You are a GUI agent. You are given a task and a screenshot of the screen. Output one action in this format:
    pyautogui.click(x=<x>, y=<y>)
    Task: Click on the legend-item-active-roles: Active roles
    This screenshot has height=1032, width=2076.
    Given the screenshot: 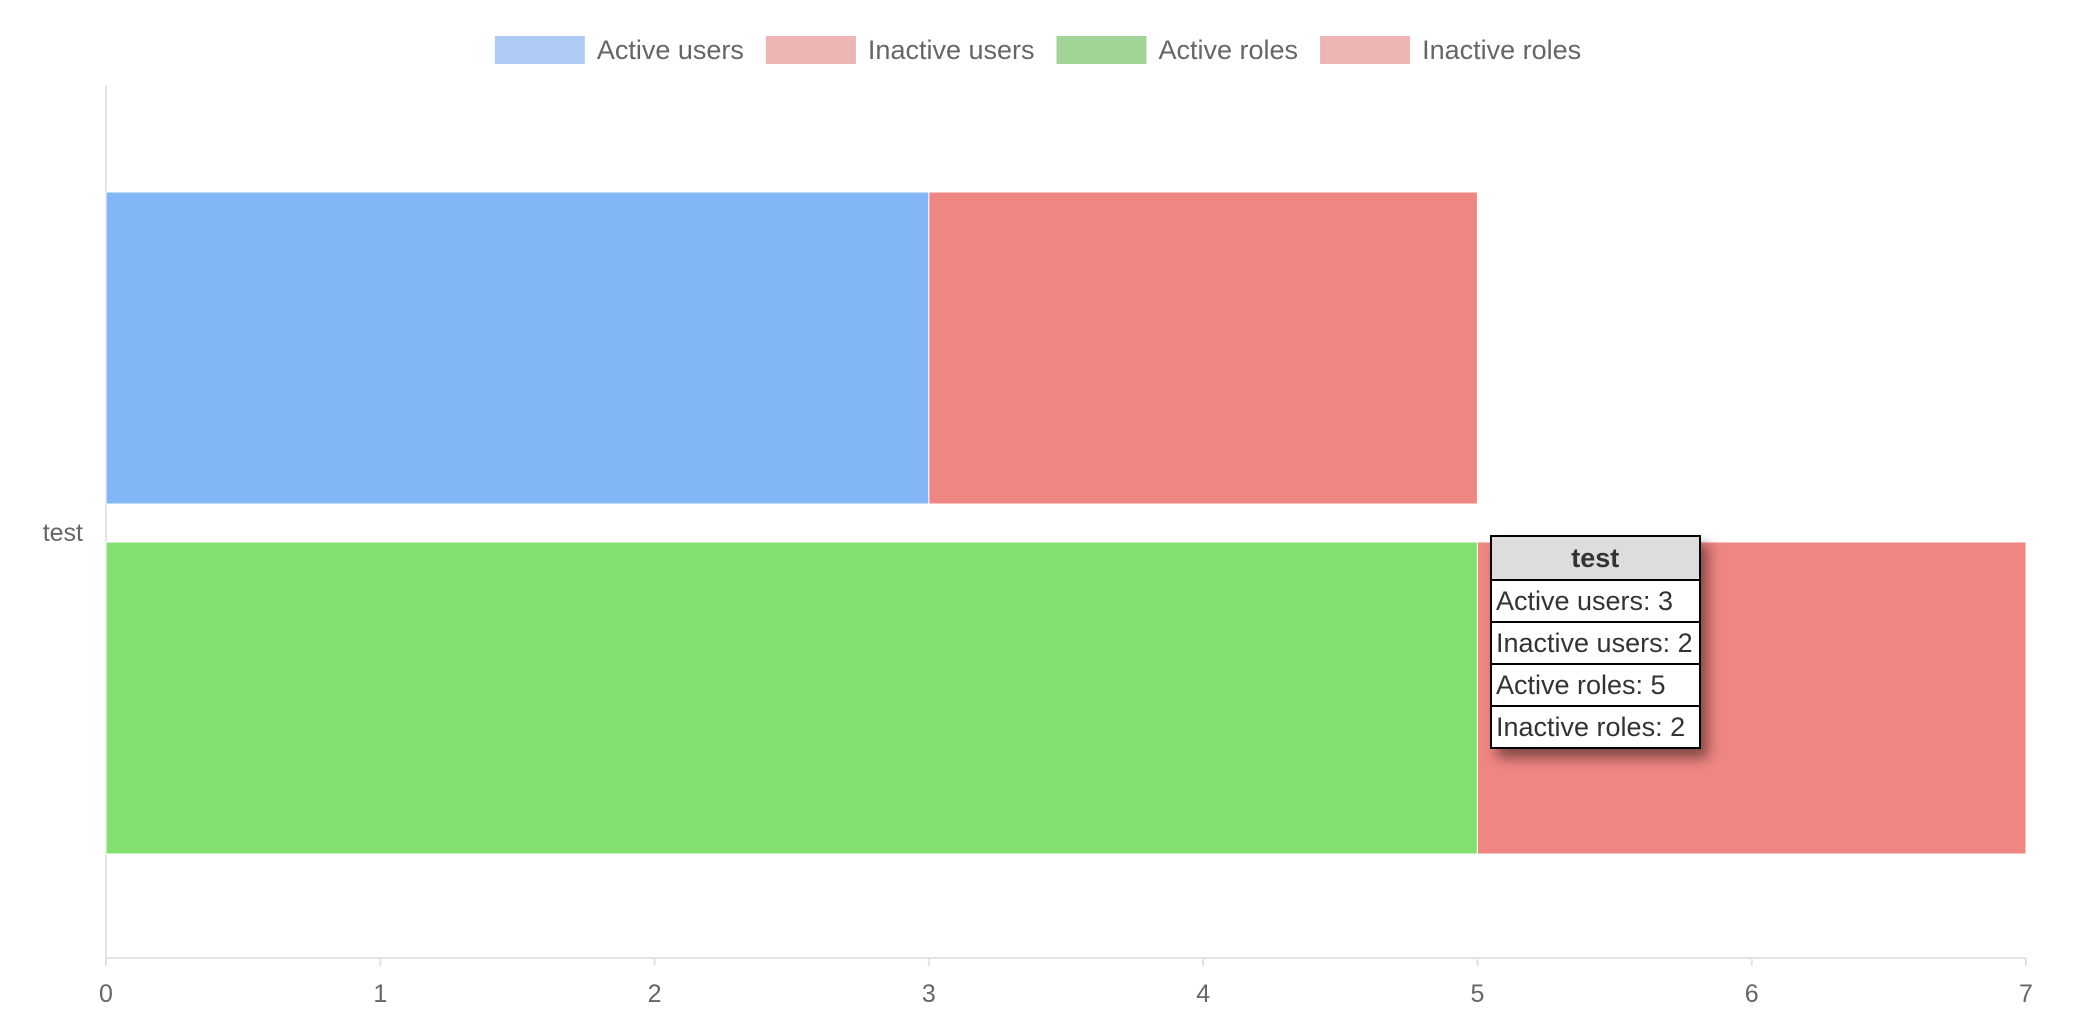 What is the action you would take?
    pyautogui.click(x=1177, y=50)
    